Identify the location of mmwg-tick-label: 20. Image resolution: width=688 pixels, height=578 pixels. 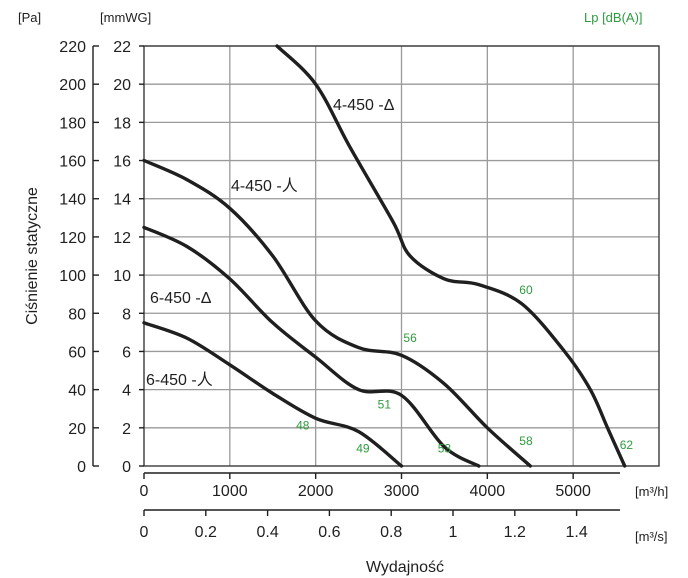
(122, 85).